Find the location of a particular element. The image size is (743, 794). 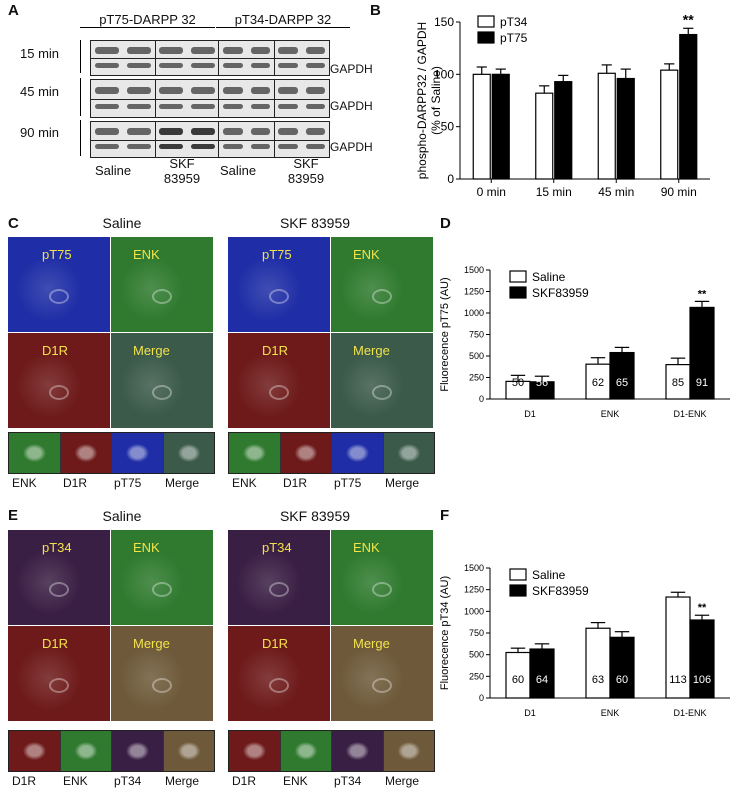

blot-b-saline-label: Saline is located at coordinates (238, 170).